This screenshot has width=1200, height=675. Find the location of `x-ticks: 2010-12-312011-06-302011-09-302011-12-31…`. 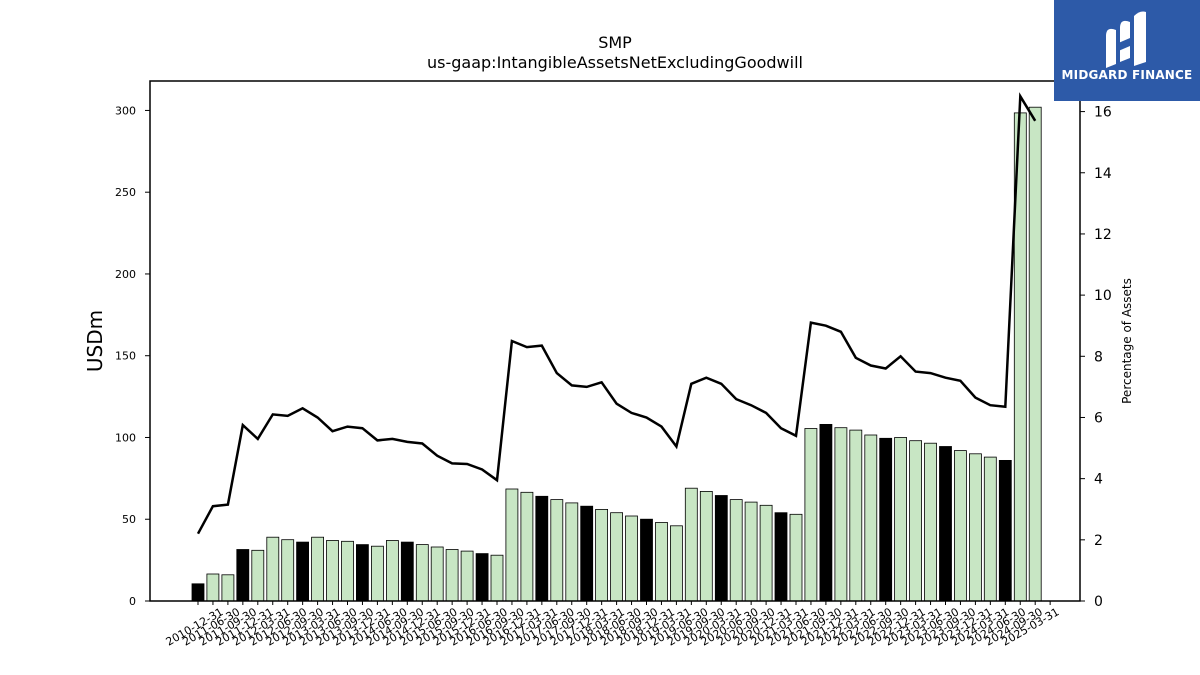

x-ticks: 2010-12-312011-06-302011-09-302011-12-31… is located at coordinates (613, 625).